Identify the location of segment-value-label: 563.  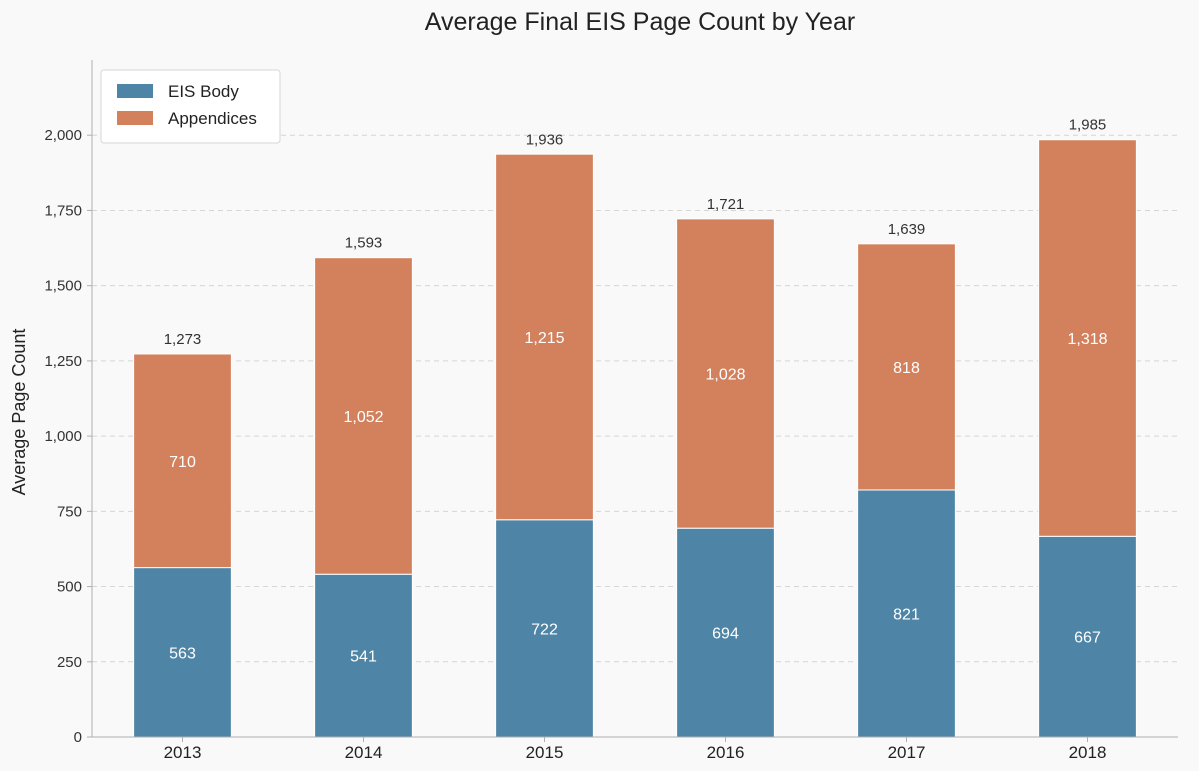
(182, 653).